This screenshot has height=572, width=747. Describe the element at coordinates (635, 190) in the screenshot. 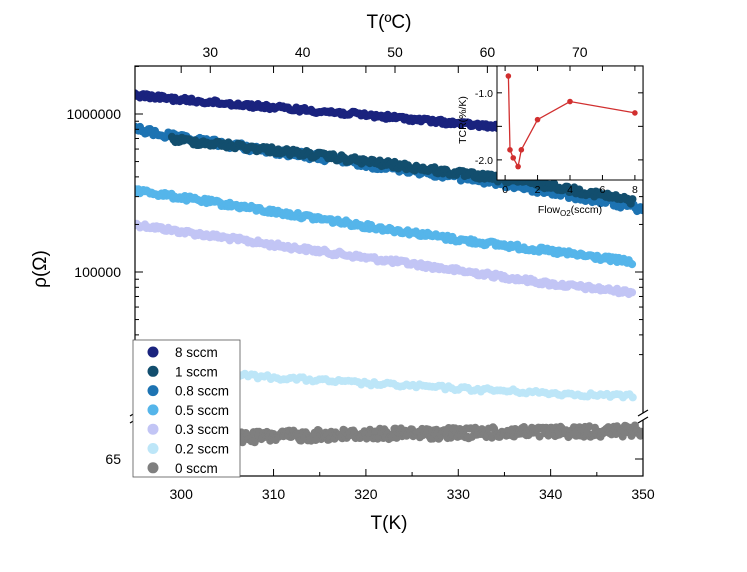

I see `inset-x-tick-label: 8` at that location.